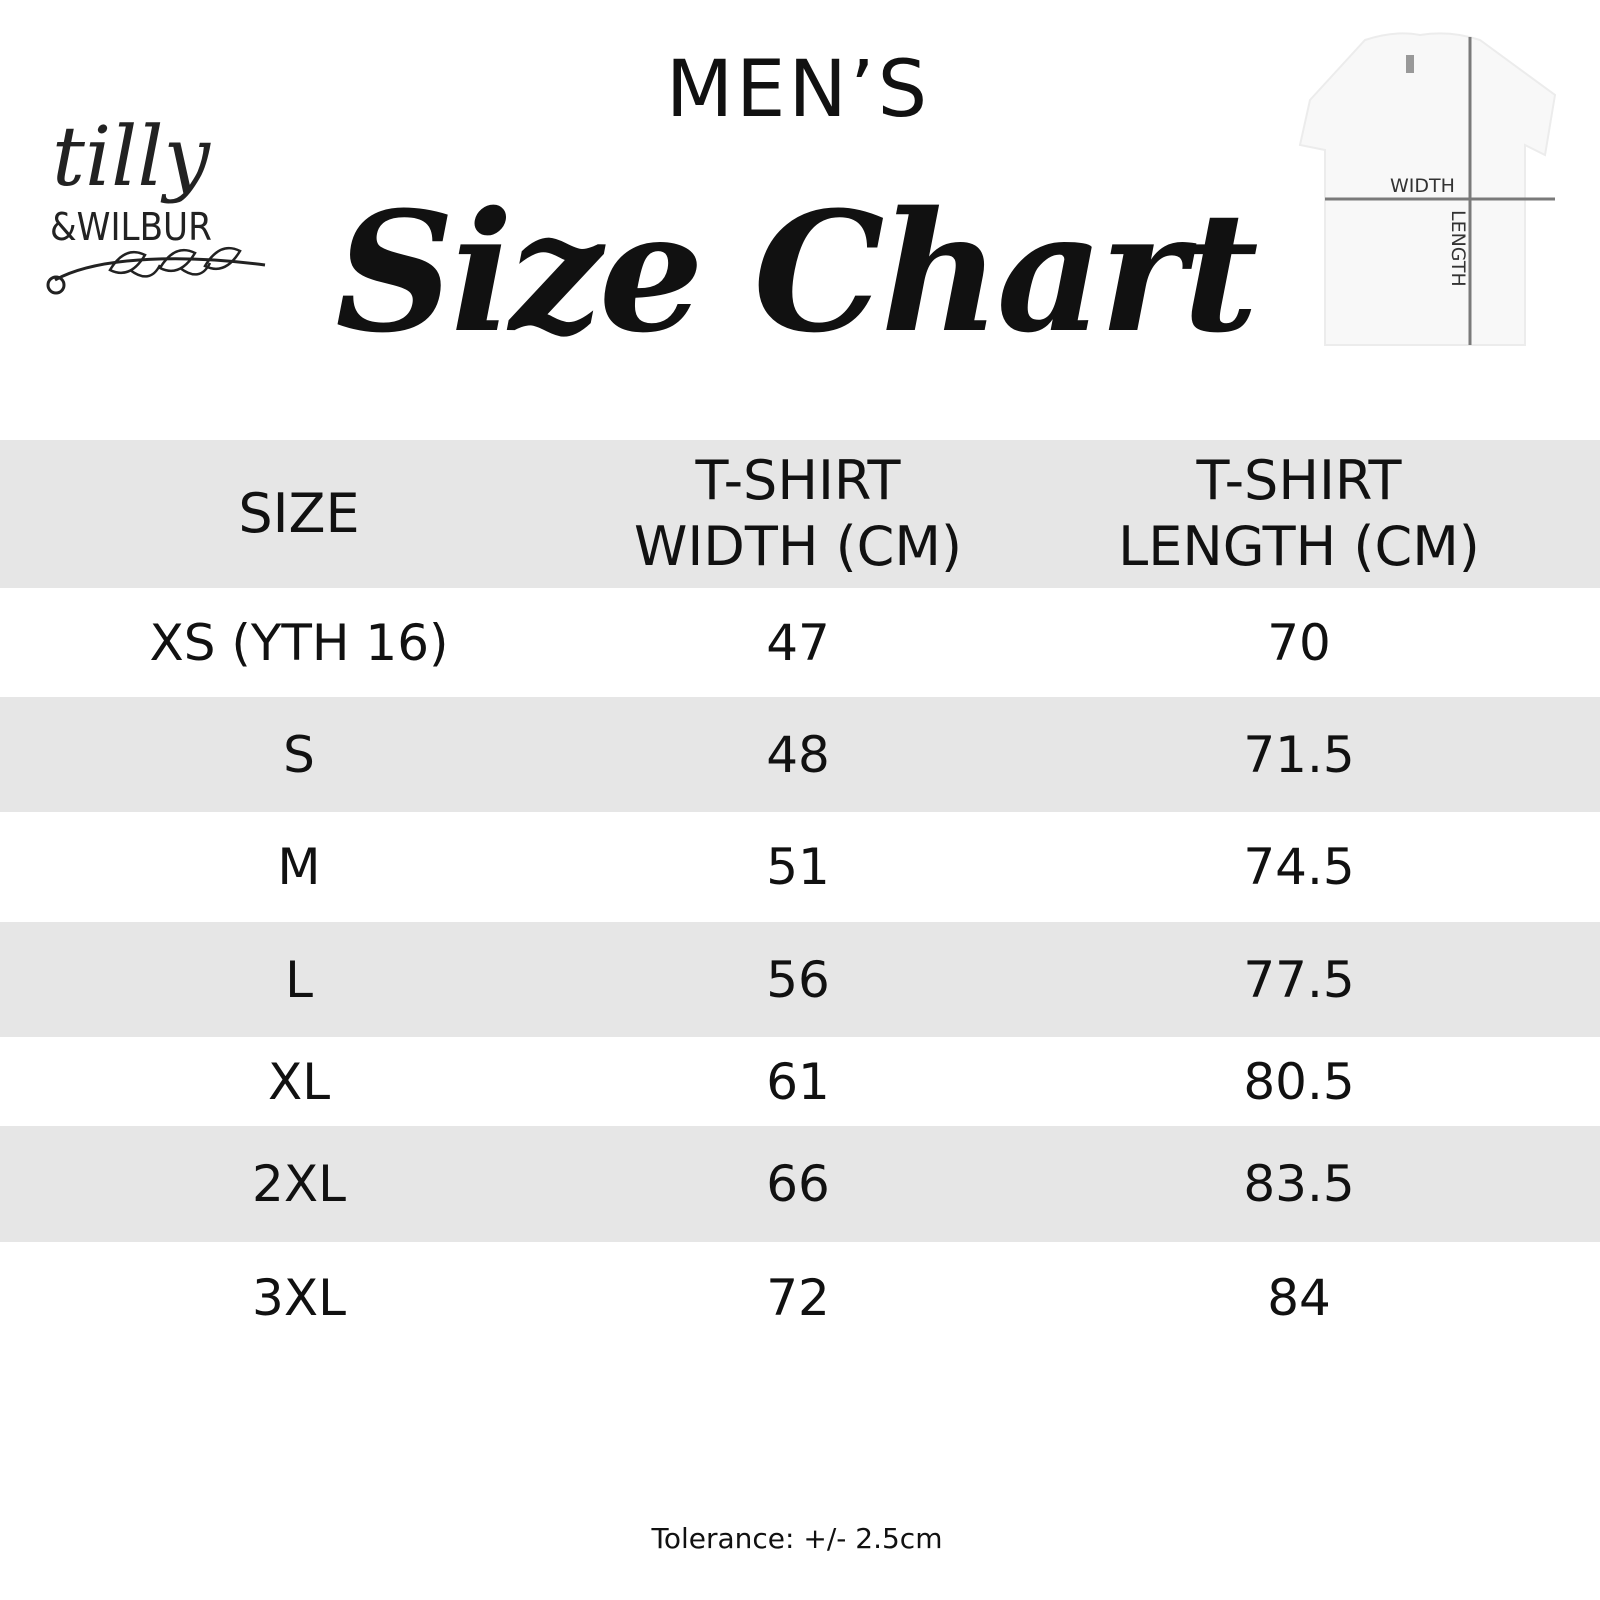 Image resolution: width=1600 pixels, height=1600 pixels. What do you see at coordinates (299, 1081) in the screenshot?
I see `cell-size: XL` at bounding box center [299, 1081].